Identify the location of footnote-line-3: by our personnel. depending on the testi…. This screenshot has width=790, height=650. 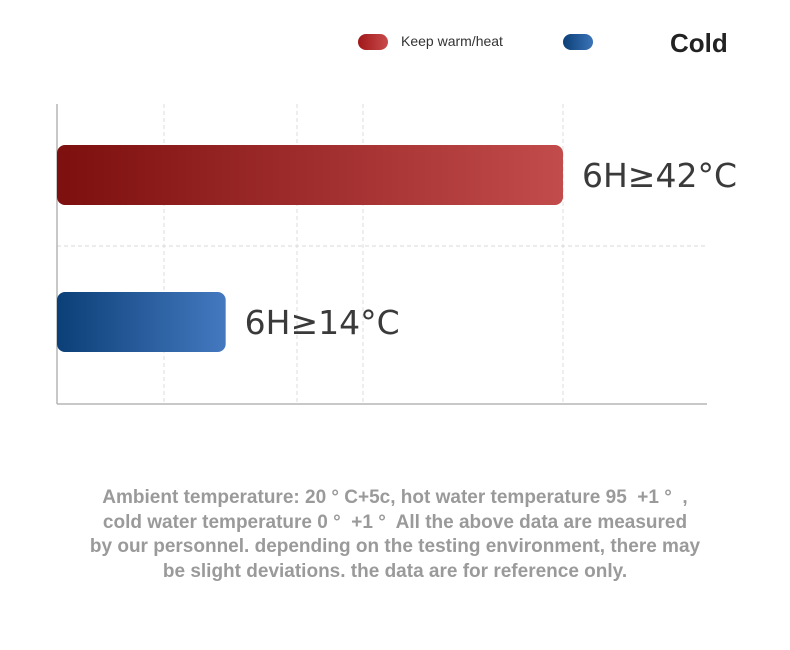
(395, 546).